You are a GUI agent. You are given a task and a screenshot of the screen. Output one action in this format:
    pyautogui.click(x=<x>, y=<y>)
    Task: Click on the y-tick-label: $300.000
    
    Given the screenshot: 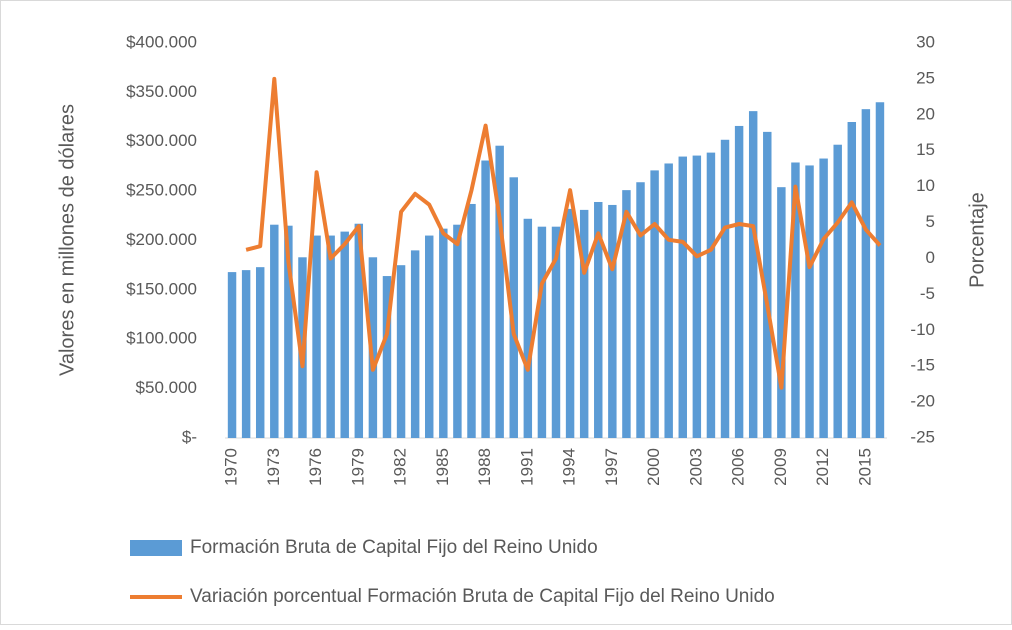 What is the action you would take?
    pyautogui.click(x=161, y=140)
    